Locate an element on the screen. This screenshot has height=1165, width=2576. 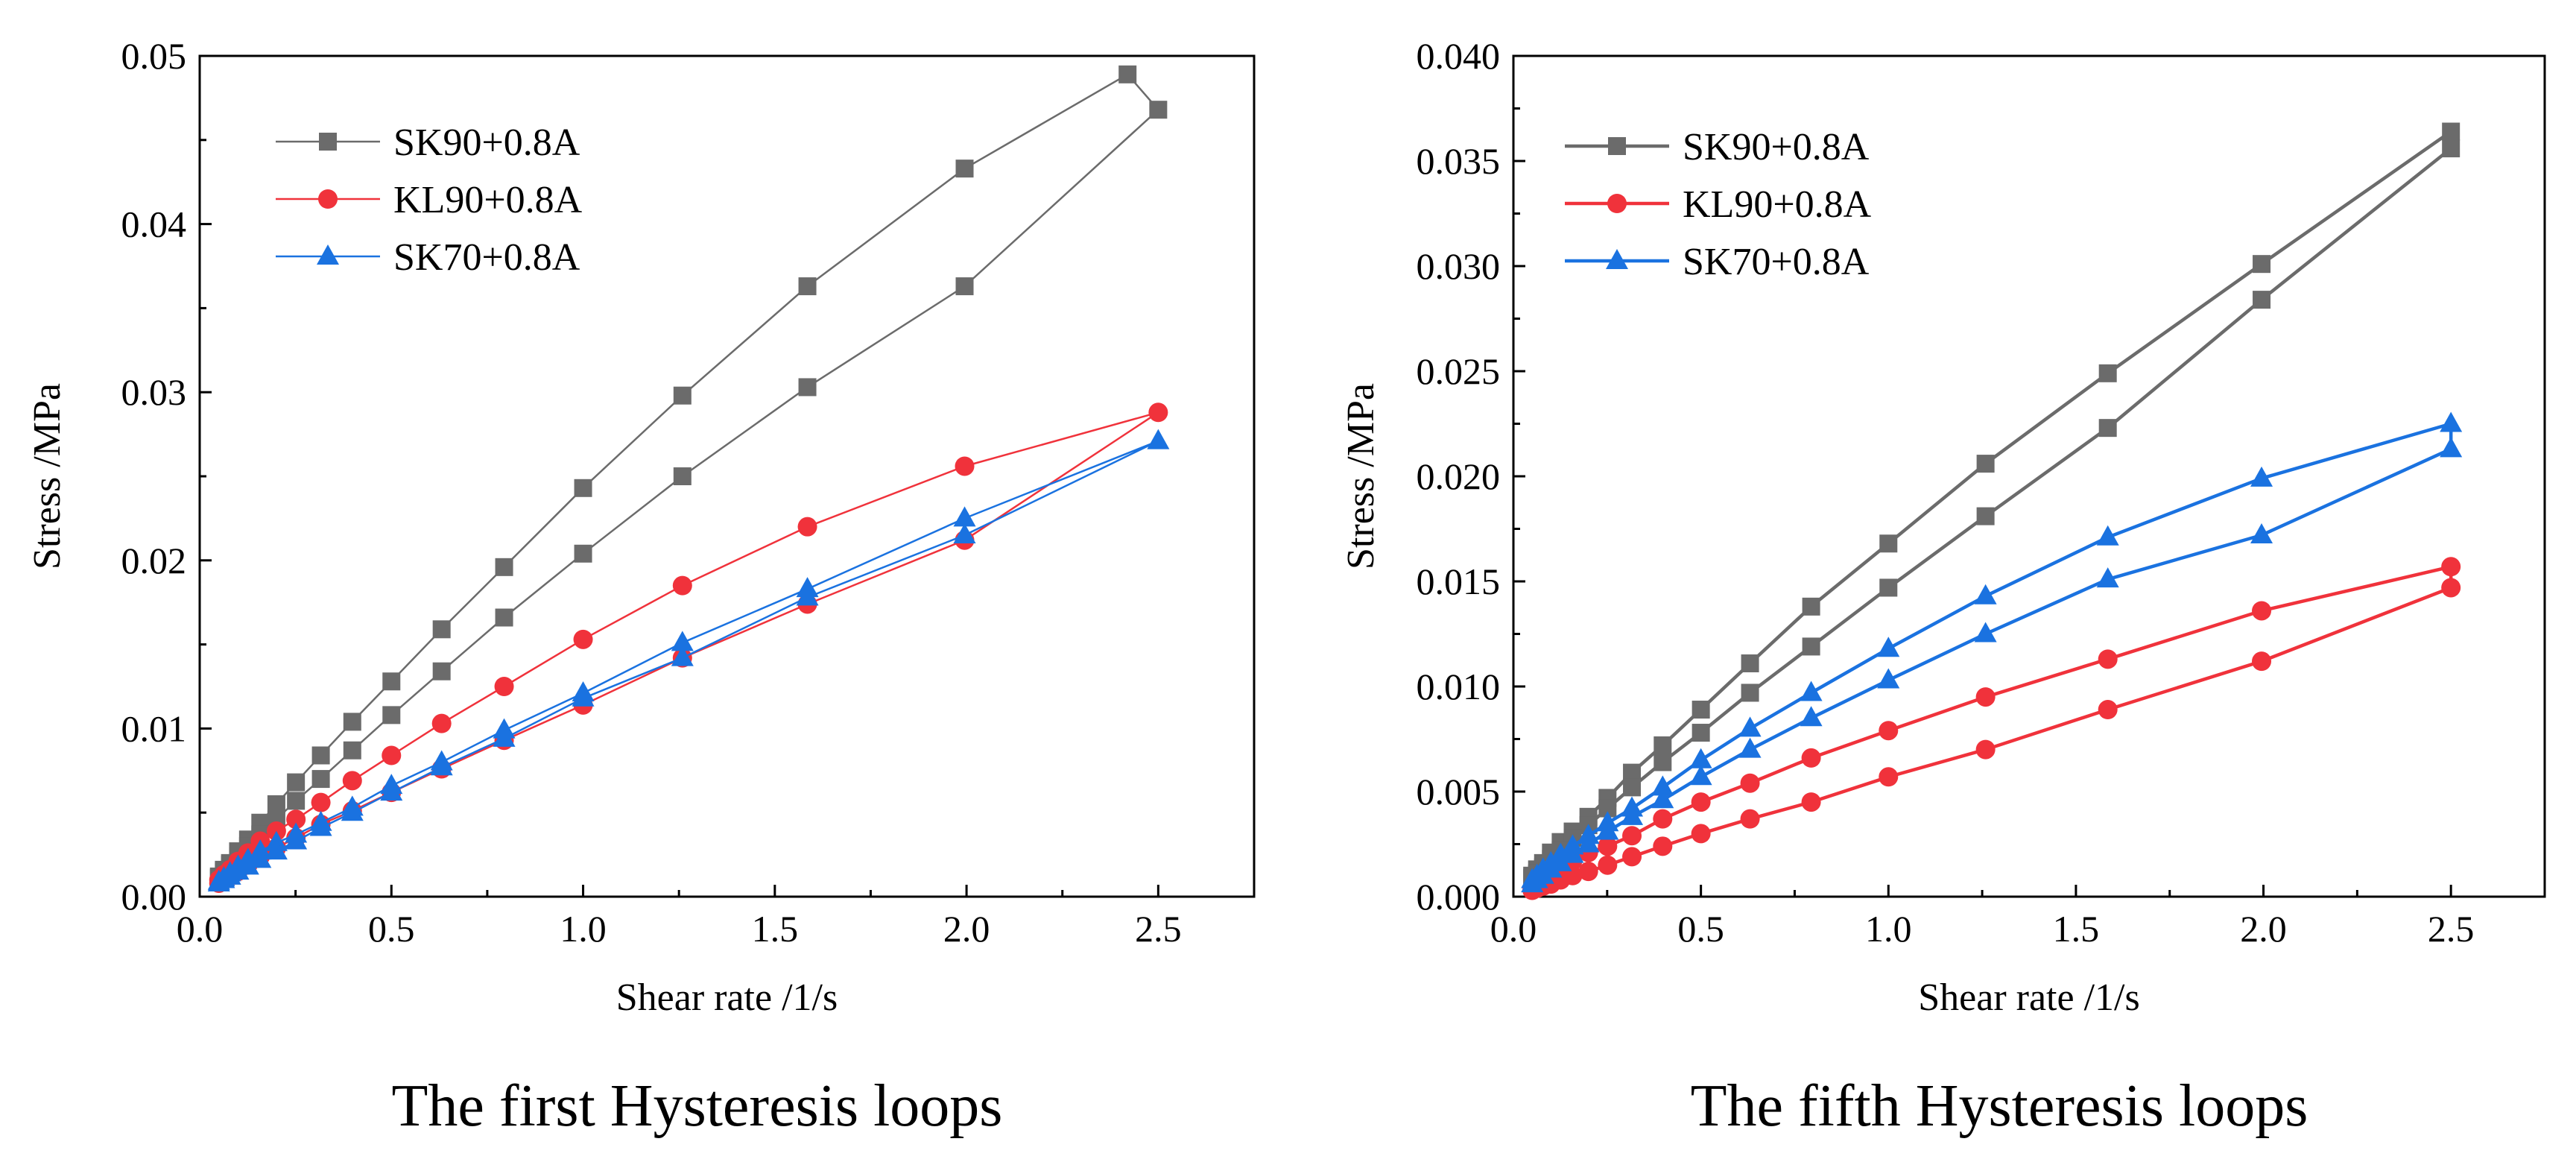
y-tick-label: 0.015 is located at coordinates (1459, 581).